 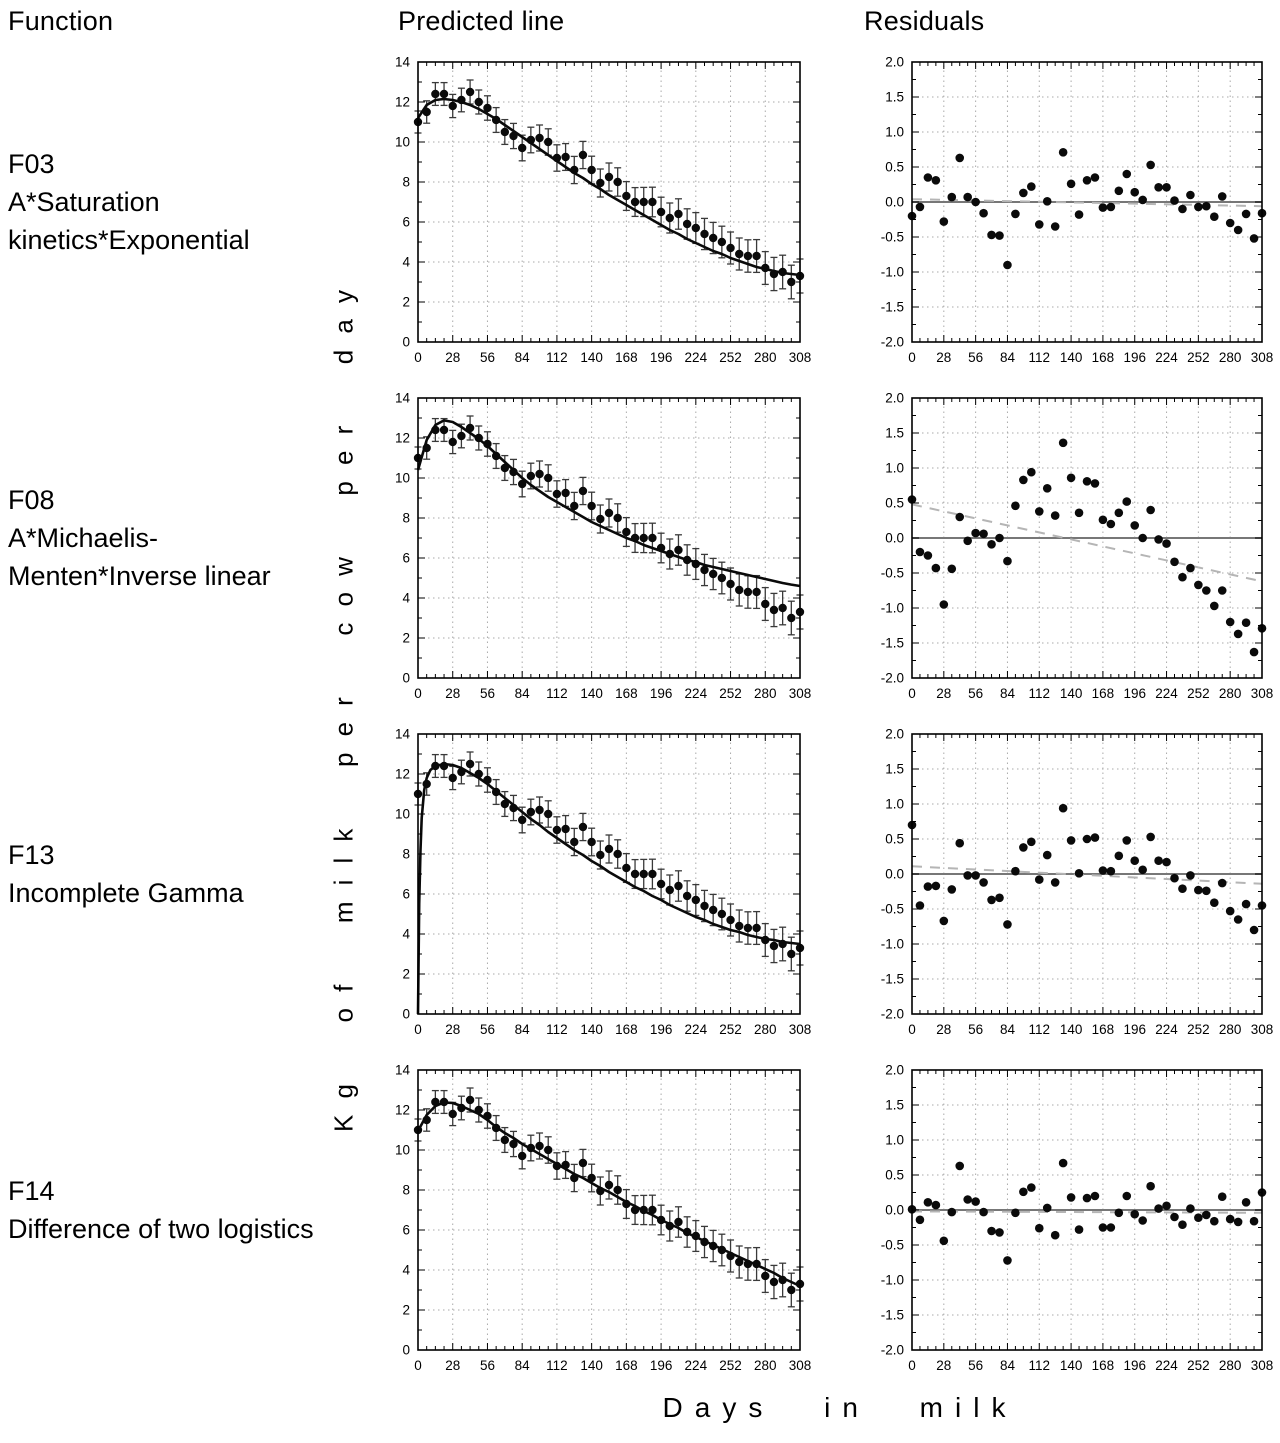 What do you see at coordinates (31, 854) in the screenshot?
I see `function-id: F13` at bounding box center [31, 854].